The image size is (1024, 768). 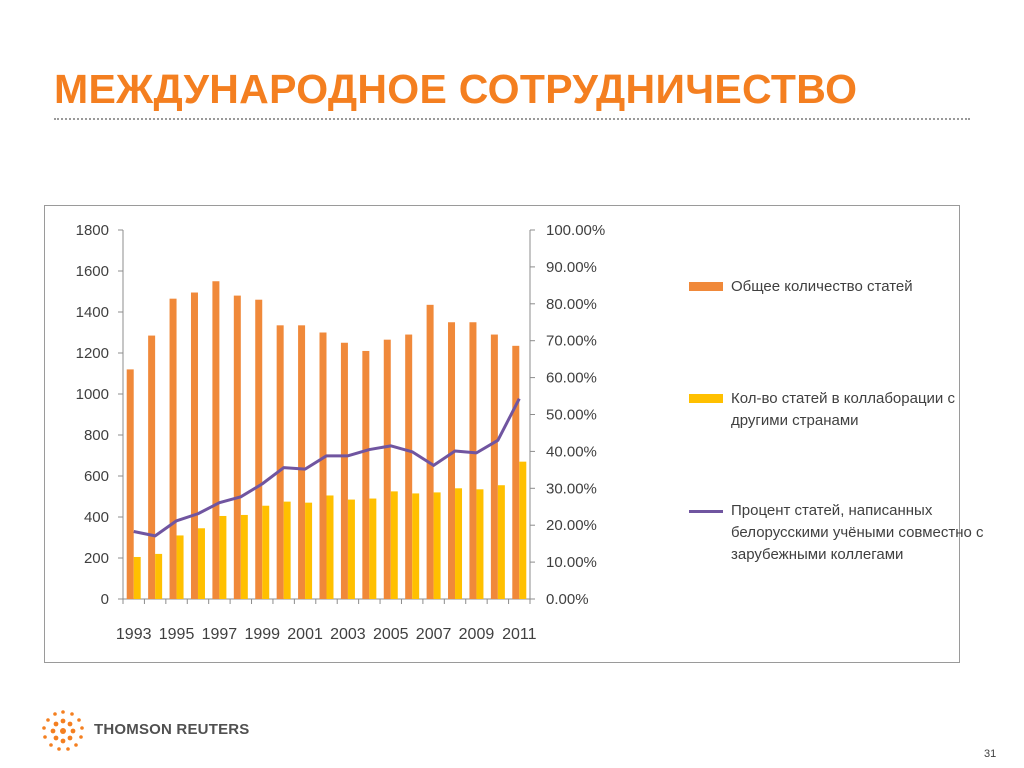 I want to click on y-tick-label-right: 90.00%, so click(x=571, y=267).